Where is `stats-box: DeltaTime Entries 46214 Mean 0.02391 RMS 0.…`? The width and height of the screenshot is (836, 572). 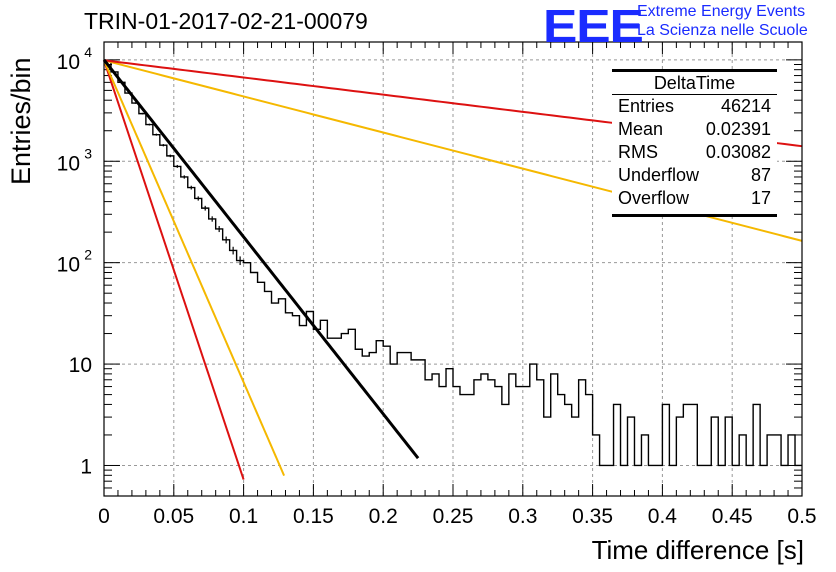
stats-box: DeltaTime Entries 46214 Mean 0.02391 RMS 0.… is located at coordinates (694, 143).